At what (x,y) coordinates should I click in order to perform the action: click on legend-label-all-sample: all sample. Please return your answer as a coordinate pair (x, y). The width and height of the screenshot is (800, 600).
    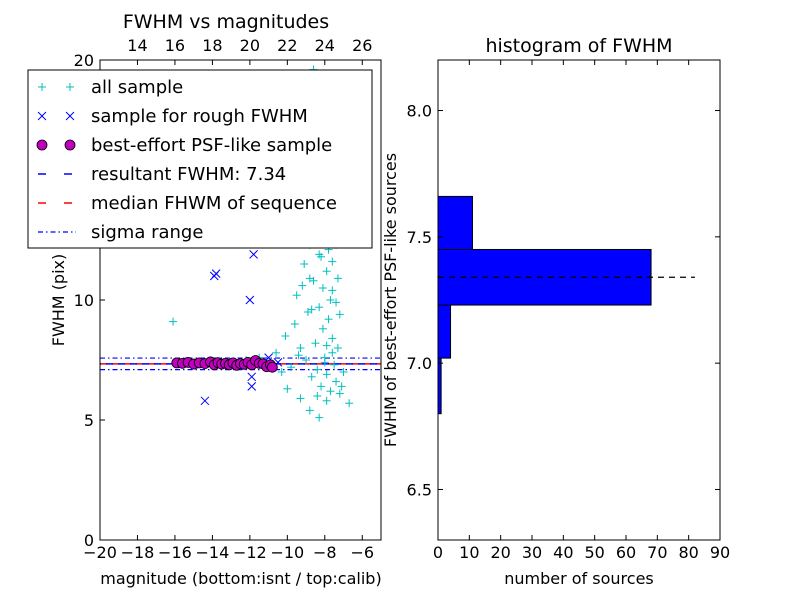
    Looking at the image, I should click on (137, 87).